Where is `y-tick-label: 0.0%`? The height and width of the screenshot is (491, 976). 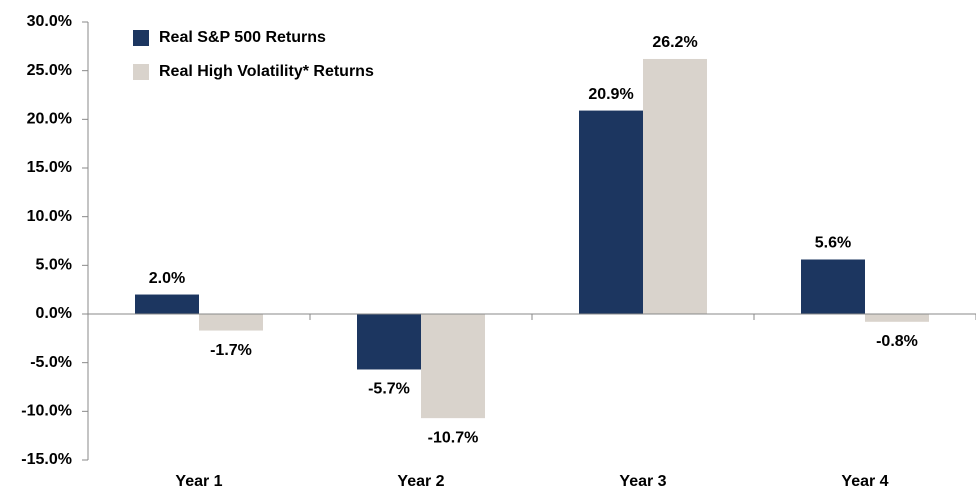
y-tick-label: 0.0% is located at coordinates (54, 313).